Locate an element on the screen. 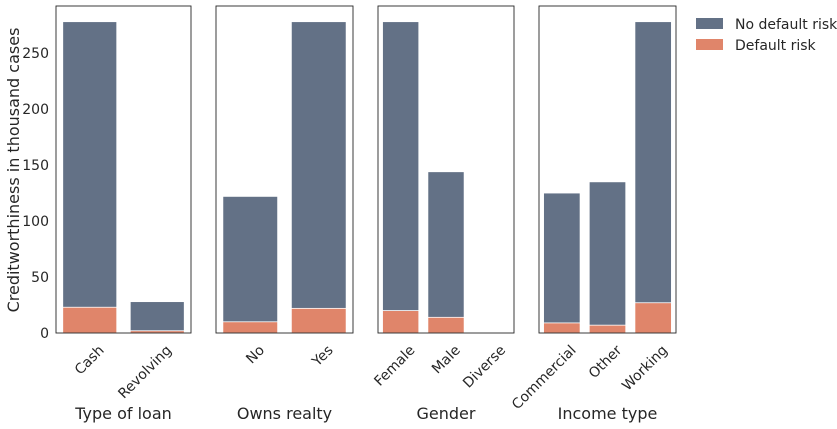  y-axis-label: Creditworthiness in thousand cases is located at coordinates (13, 170).